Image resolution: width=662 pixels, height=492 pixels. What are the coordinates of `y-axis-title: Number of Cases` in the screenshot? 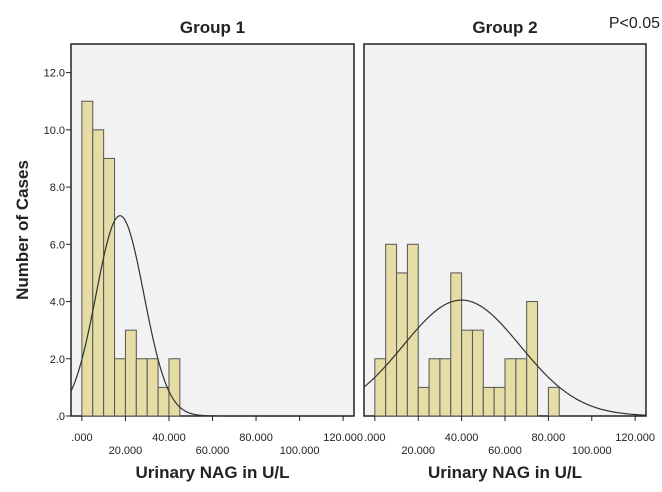 It's located at (22, 230).